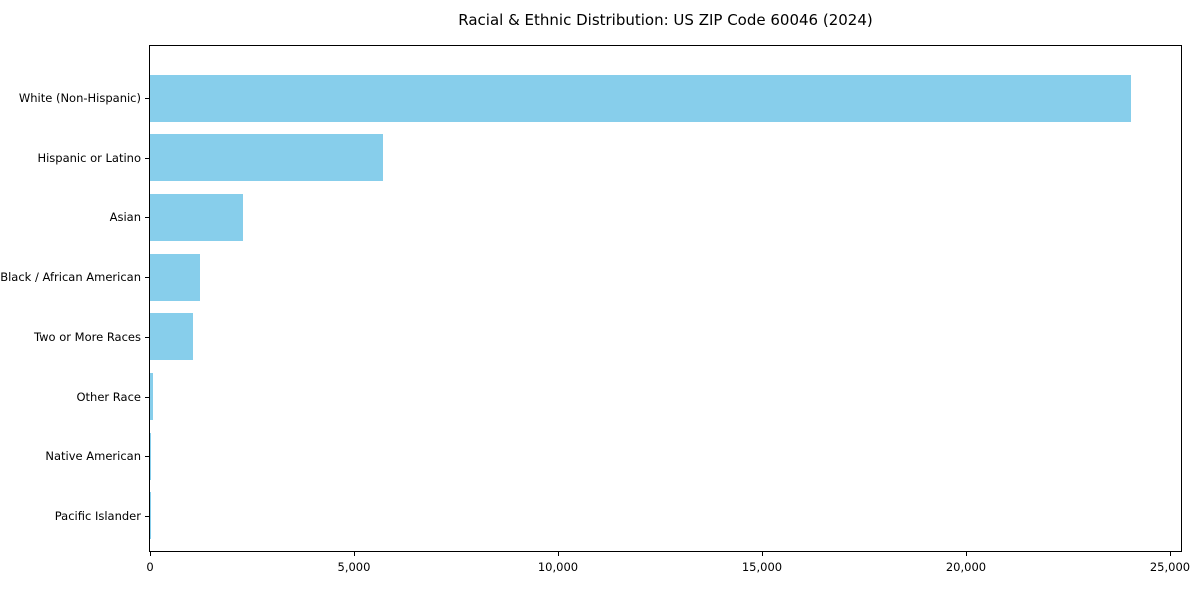  What do you see at coordinates (150, 567) in the screenshot?
I see `x-tick-label: 0` at bounding box center [150, 567].